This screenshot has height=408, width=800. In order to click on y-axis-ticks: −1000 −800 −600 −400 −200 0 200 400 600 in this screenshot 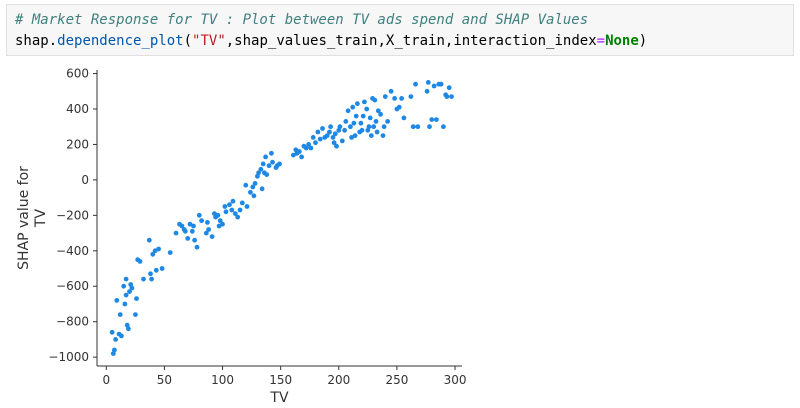, I will do `click(72, 215)`.